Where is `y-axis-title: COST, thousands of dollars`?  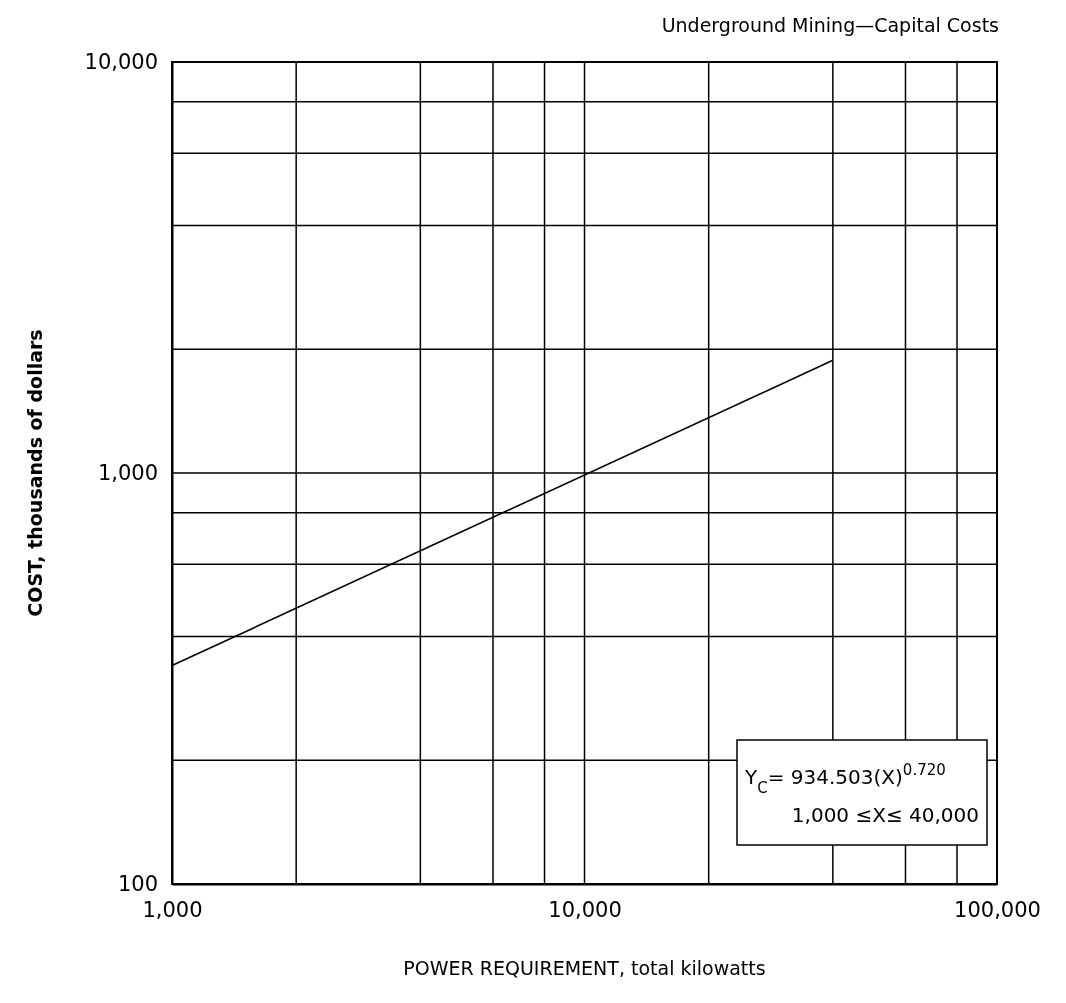
y-axis-title: COST, thousands of dollars is located at coordinates (35, 473).